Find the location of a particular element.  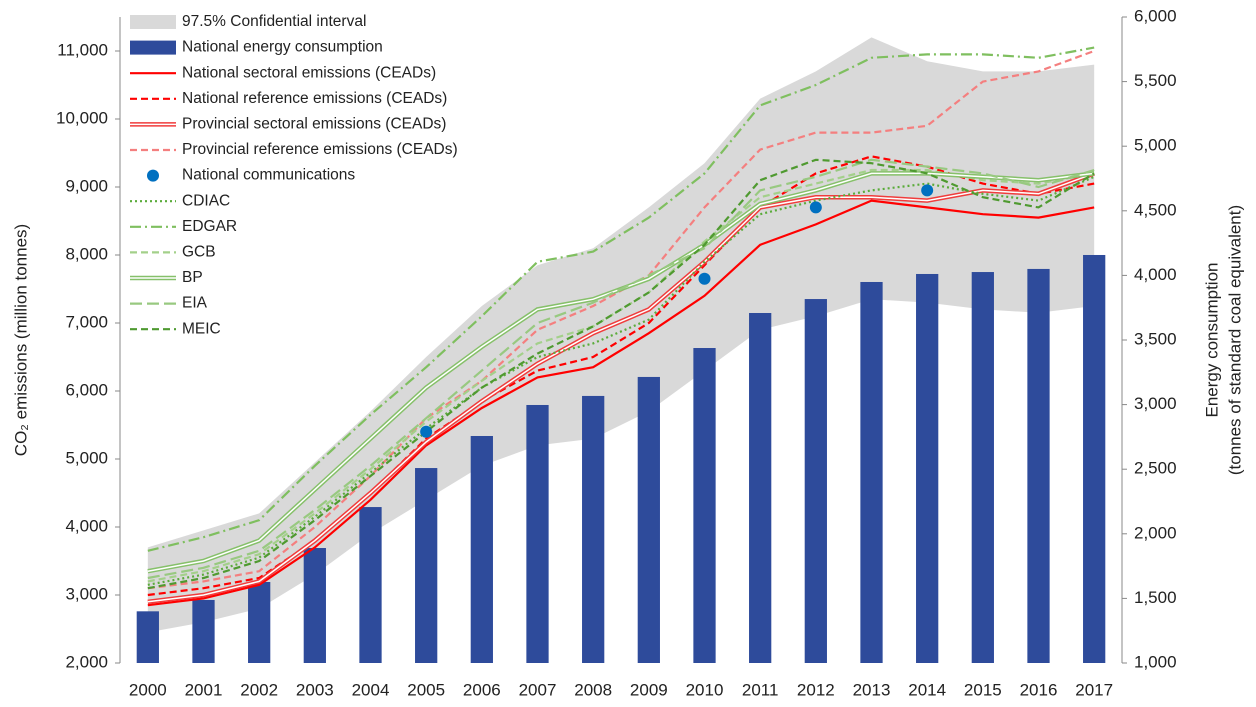

y-tick-label: 6,000 is located at coordinates (86, 389).